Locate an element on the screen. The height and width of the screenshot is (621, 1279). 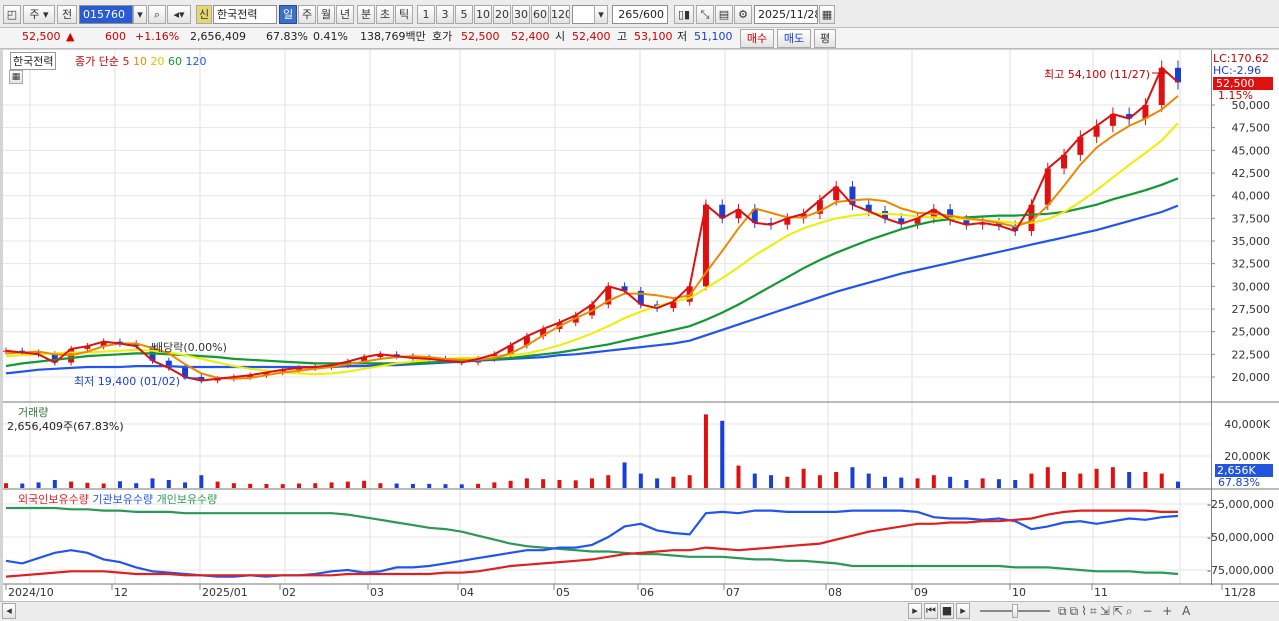
stop-icon: ■ is located at coordinates (947, 611).